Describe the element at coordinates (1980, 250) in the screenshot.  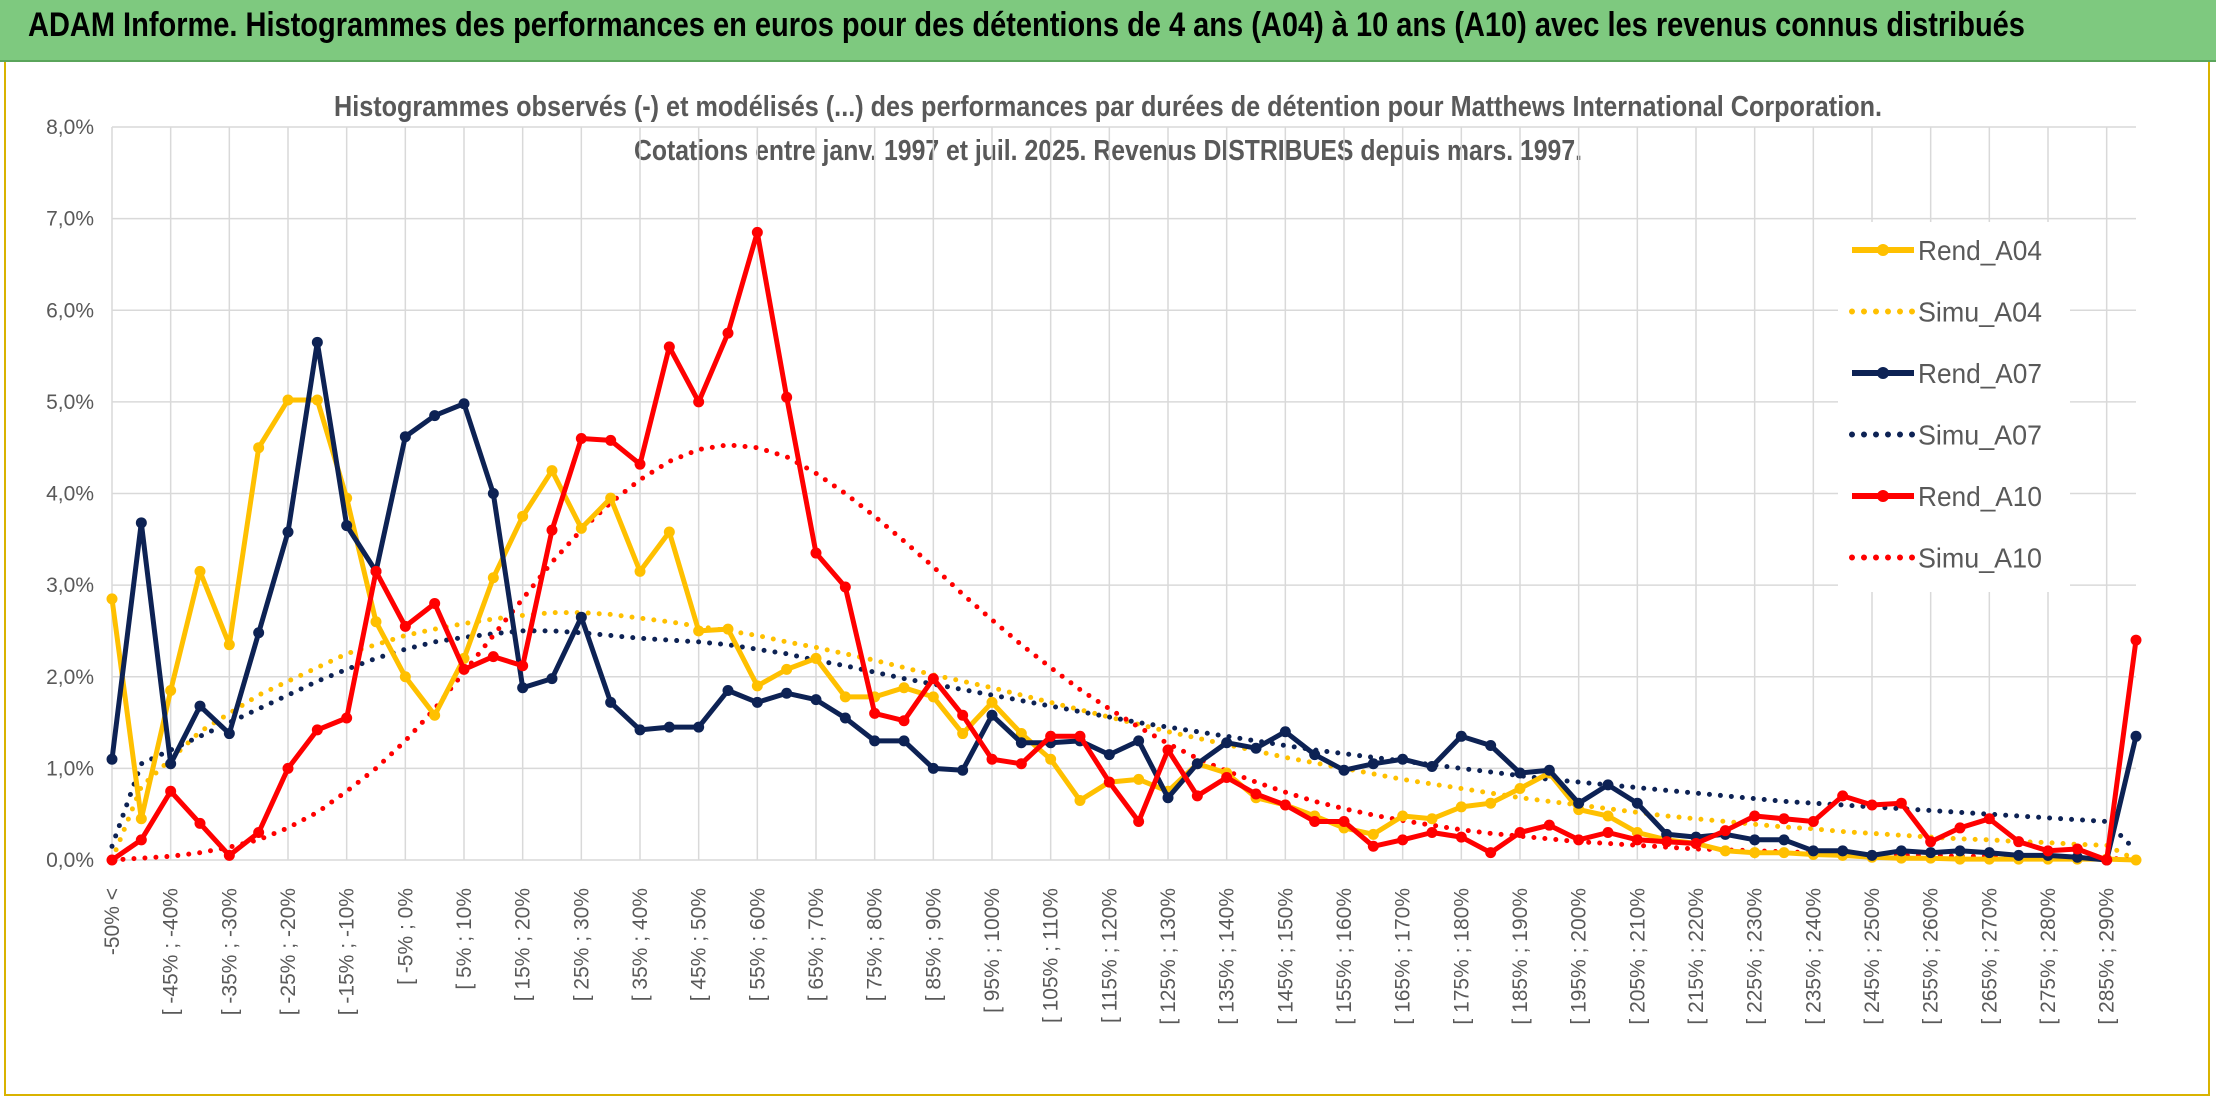
I see `legend-label-rend-a04: Rend_A04` at that location.